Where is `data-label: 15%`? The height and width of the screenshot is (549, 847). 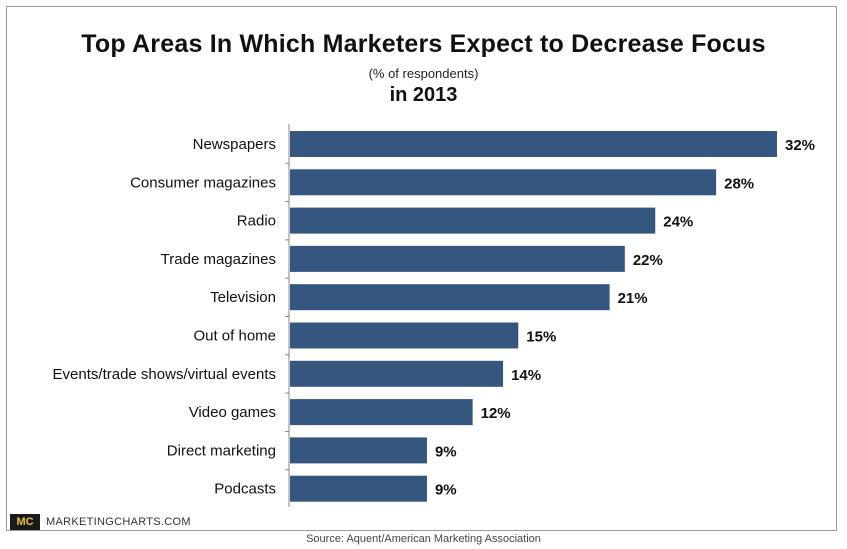
data-label: 15% is located at coordinates (541, 337).